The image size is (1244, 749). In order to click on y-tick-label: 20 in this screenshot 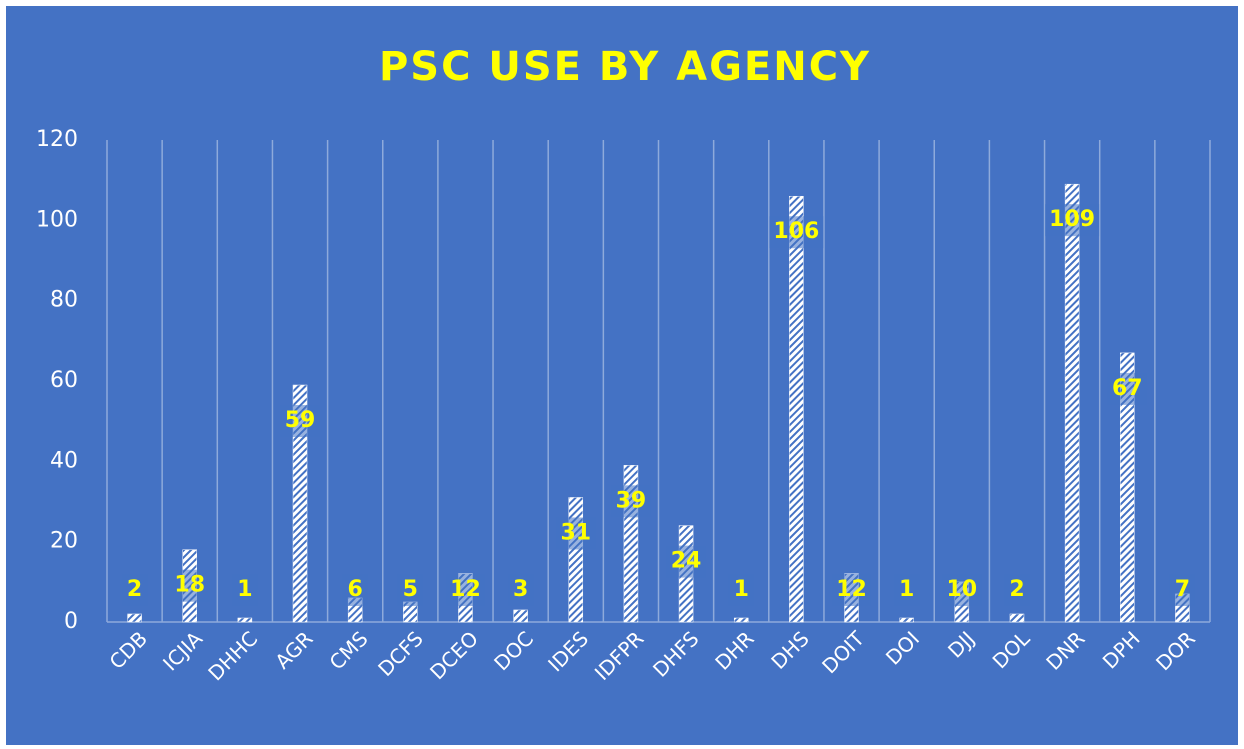, I will do `click(64, 541)`.